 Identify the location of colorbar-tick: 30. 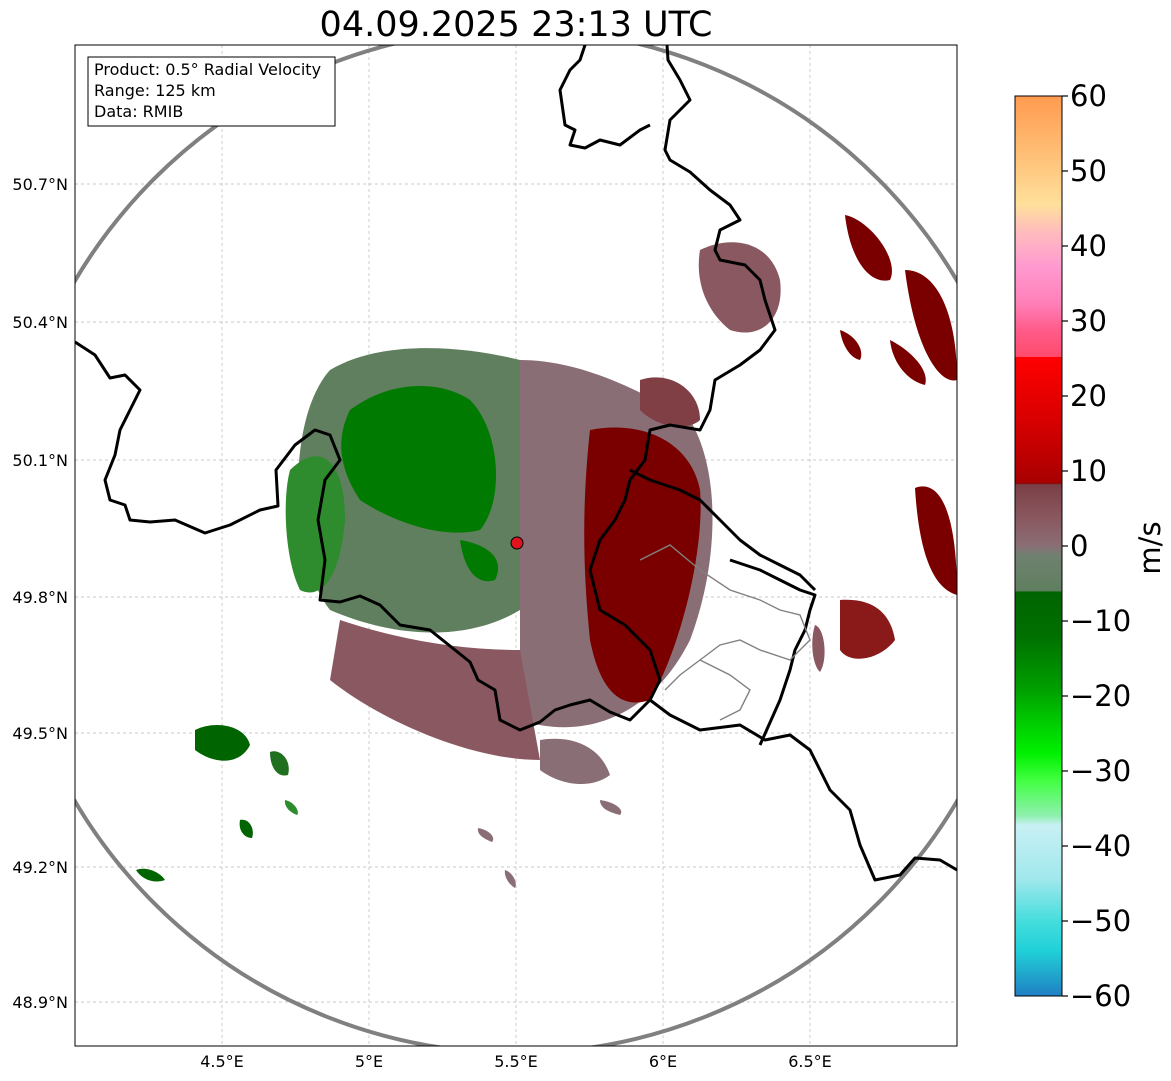
(1088, 321).